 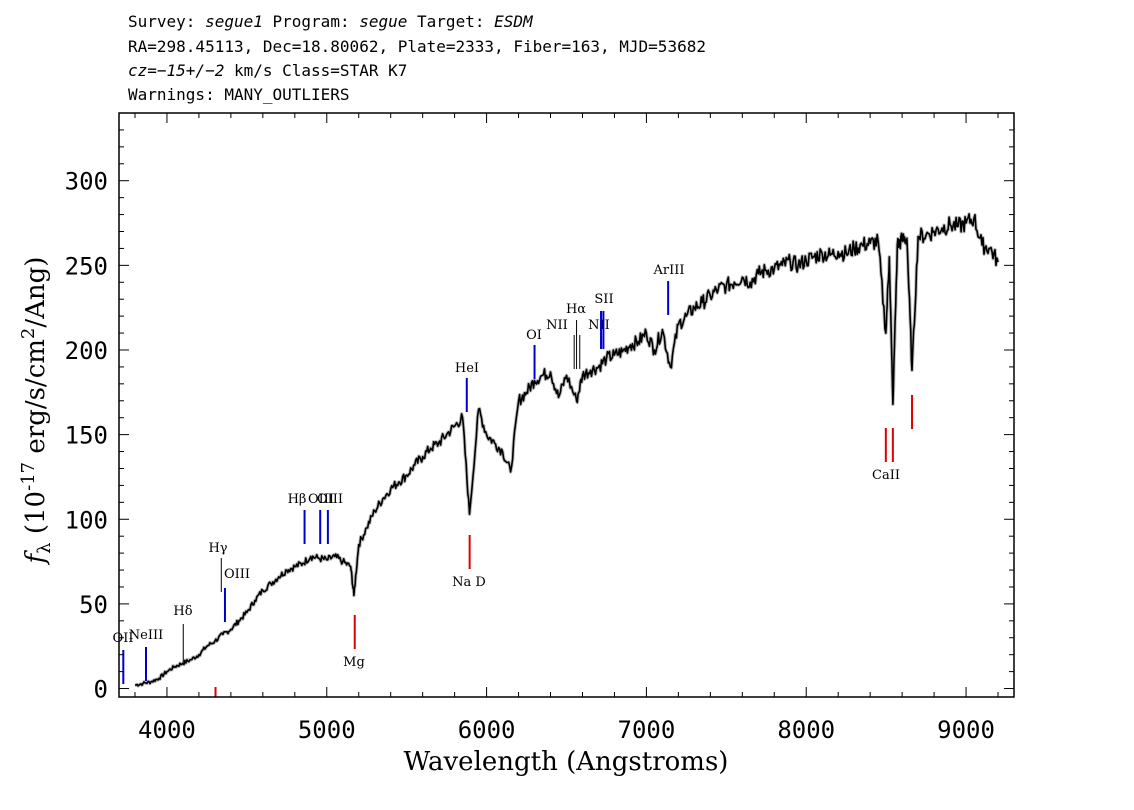 I want to click on x-tick-label: 4000, so click(x=167, y=730).